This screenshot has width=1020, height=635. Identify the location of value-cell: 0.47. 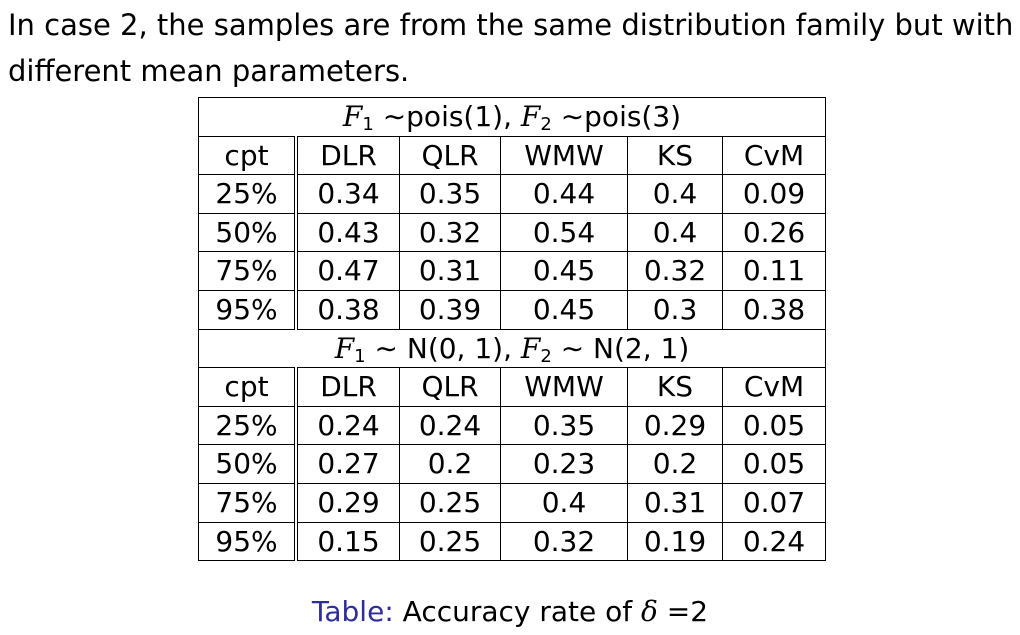
(347, 271).